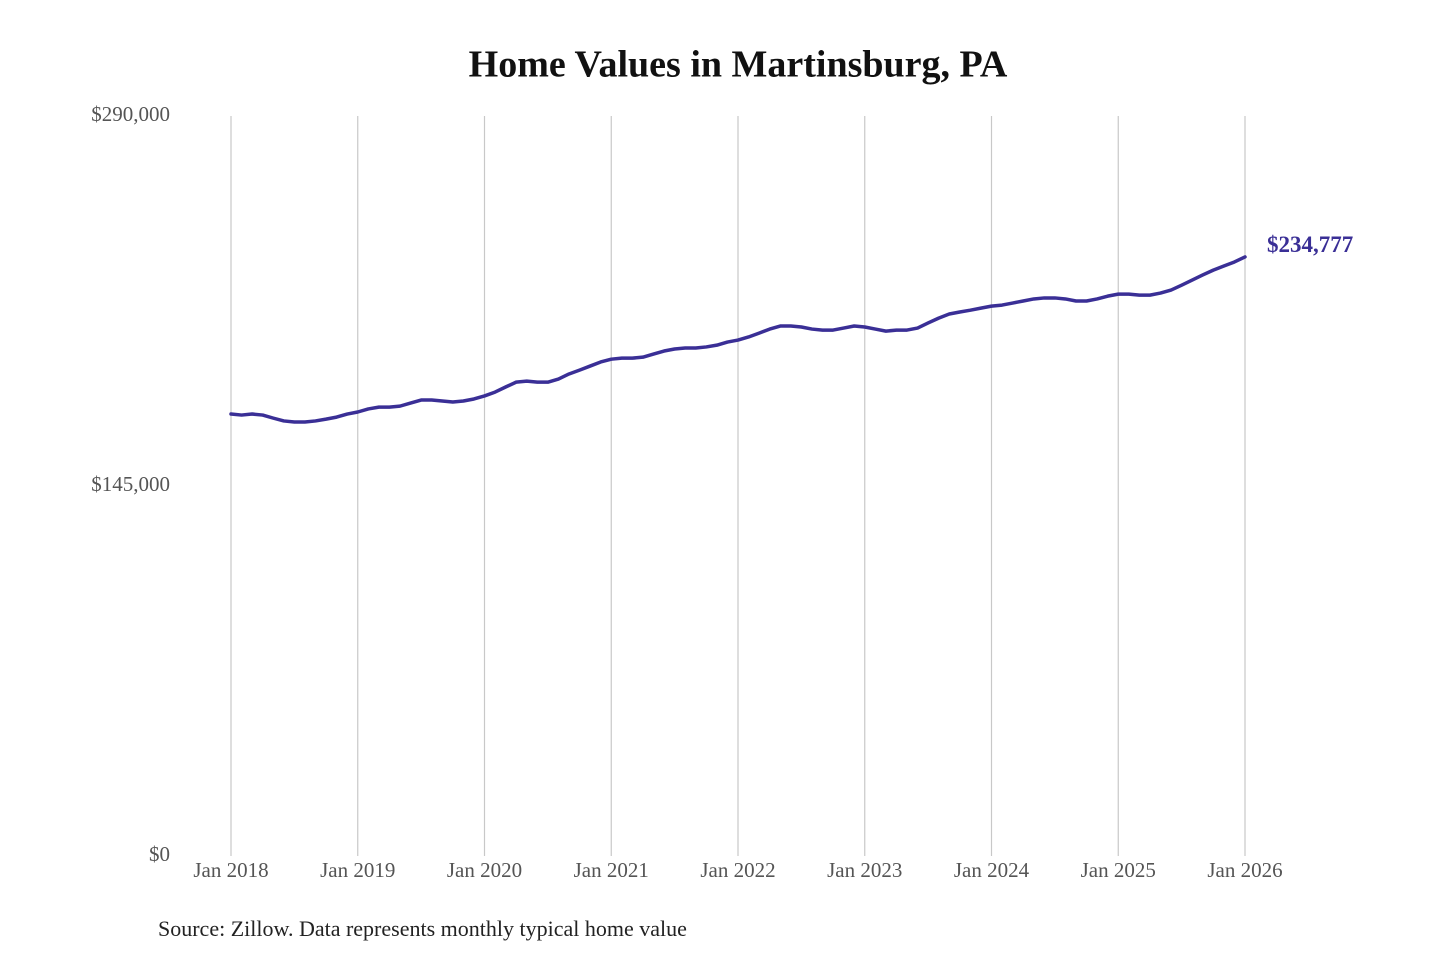  Describe the element at coordinates (611, 870) in the screenshot. I see `x-tick-label: Jan 2021` at that location.